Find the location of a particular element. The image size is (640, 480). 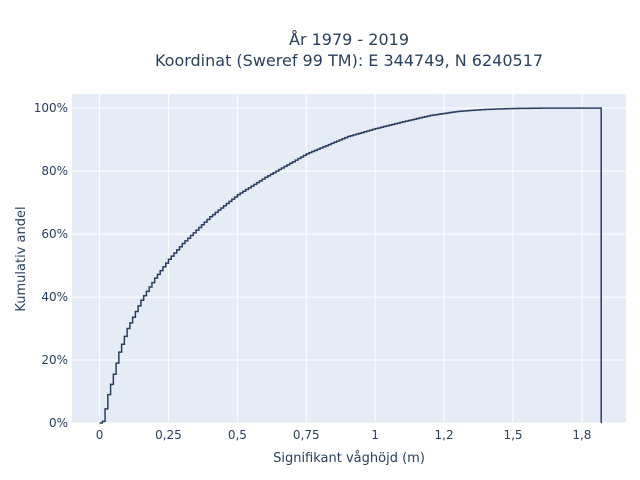

x-tick-label: 1,2 is located at coordinates (444, 435).